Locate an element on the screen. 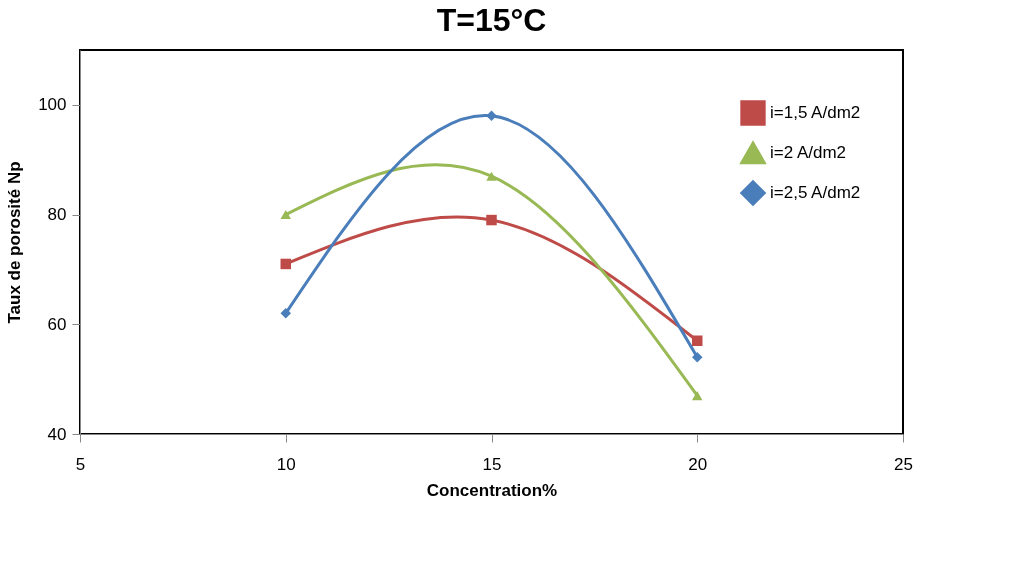  y-axis-title: Taux de porosité Np is located at coordinates (15, 242).